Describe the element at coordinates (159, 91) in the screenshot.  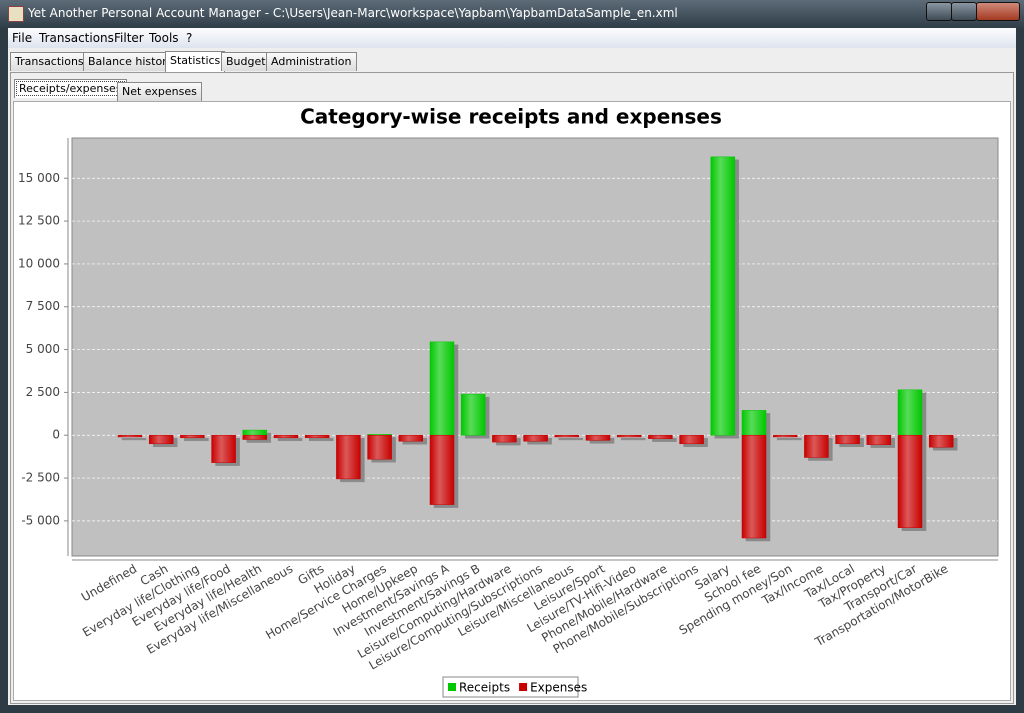
I see `subtab: Net expenses` at that location.